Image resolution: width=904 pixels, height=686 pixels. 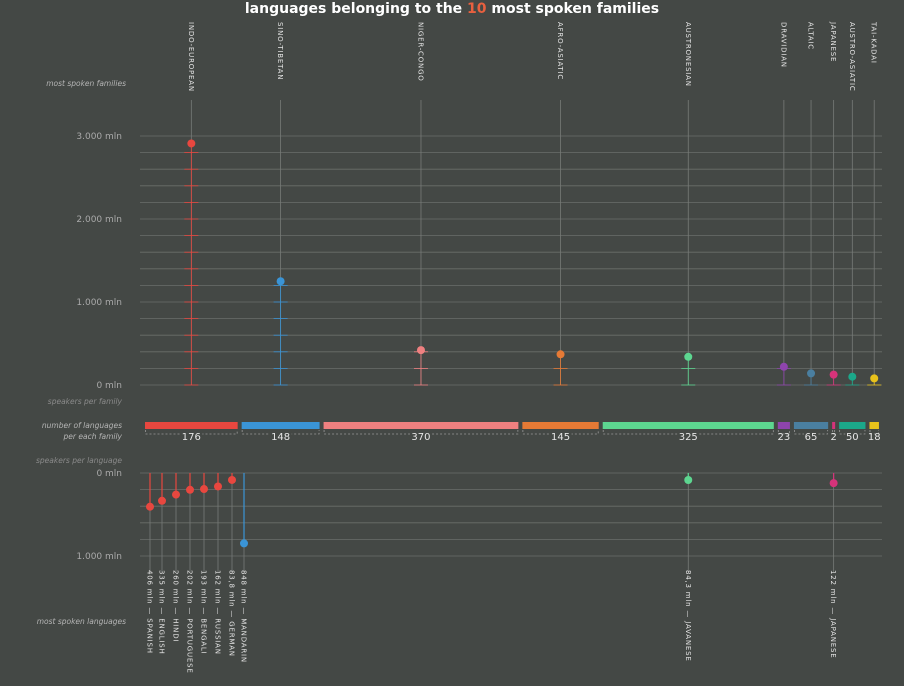 What do you see at coordinates (93, 436) in the screenshot?
I see `label-num-languages-2: per each family` at bounding box center [93, 436].